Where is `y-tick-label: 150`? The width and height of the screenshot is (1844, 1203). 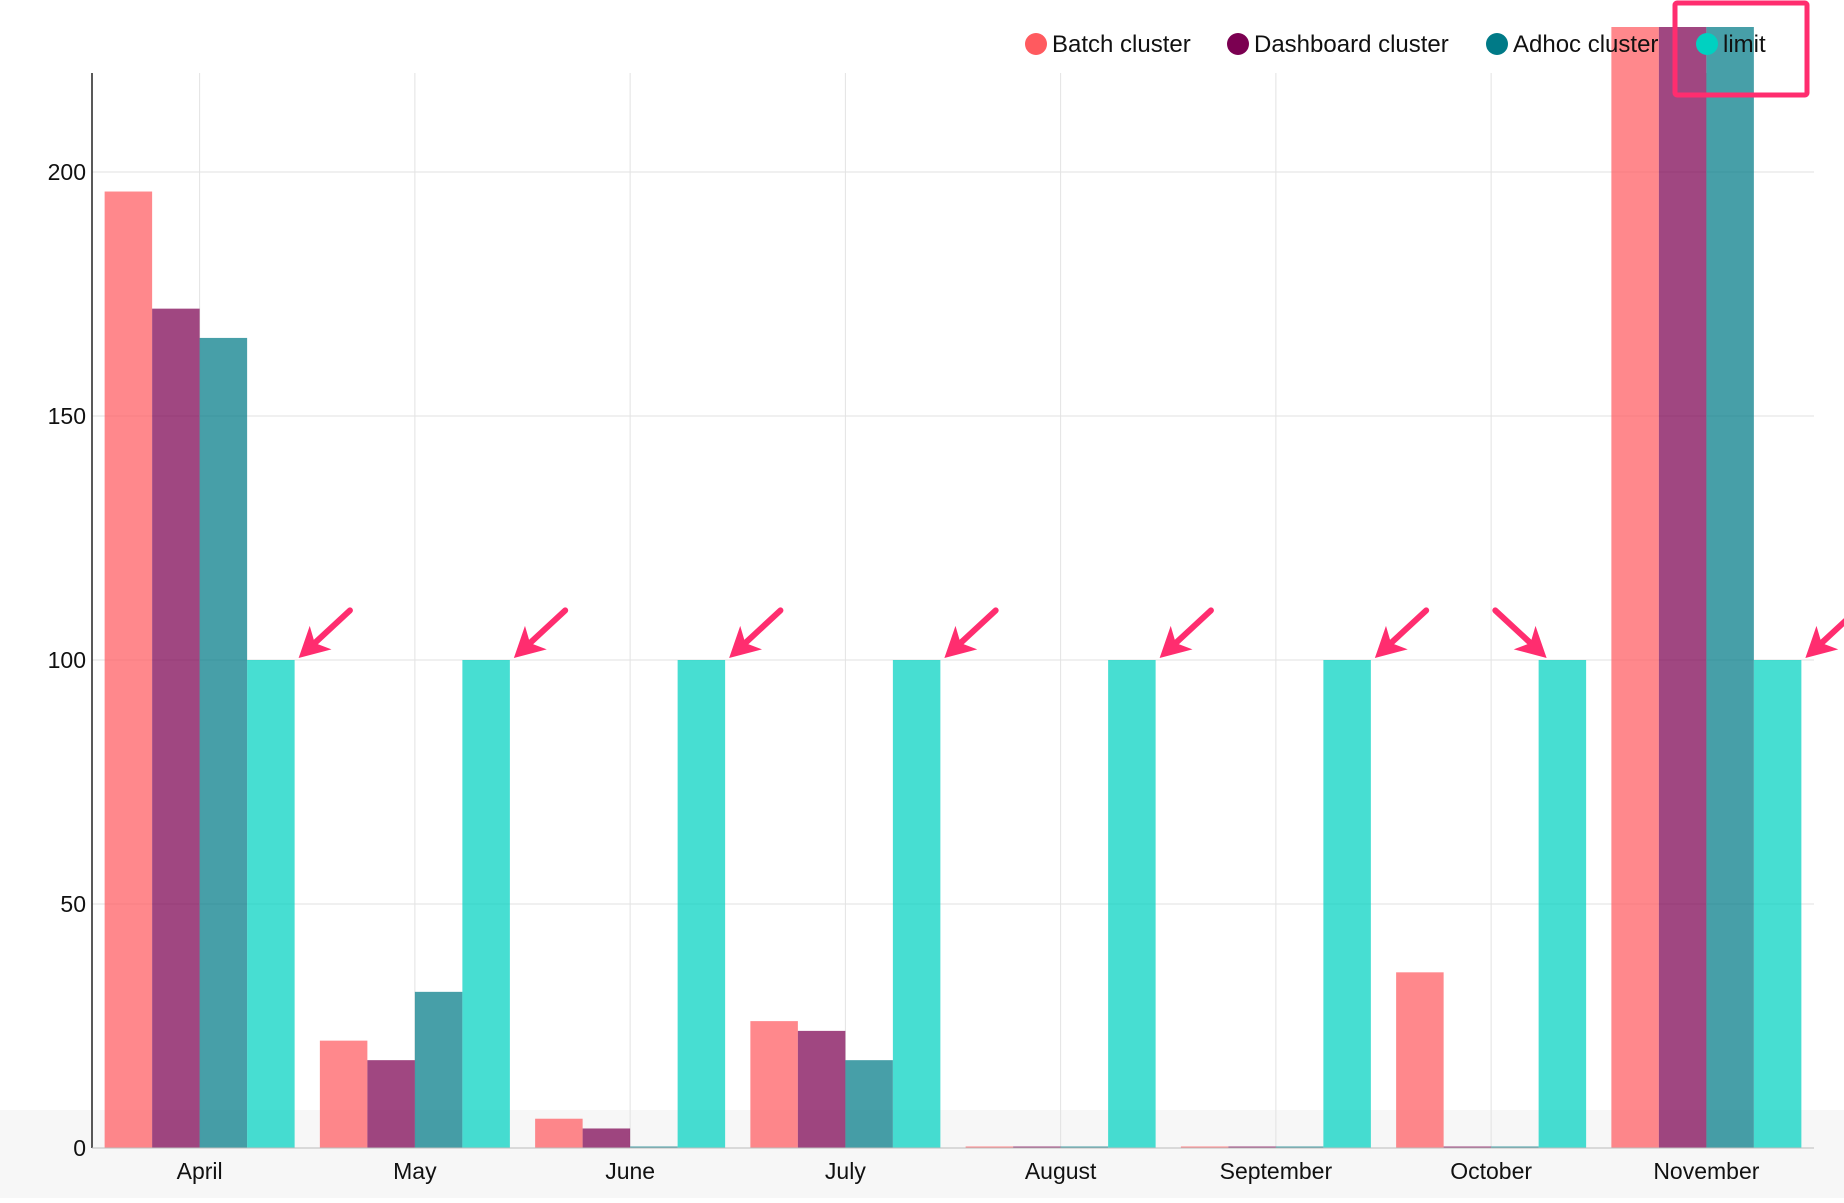
y-tick-label: 150 is located at coordinates (67, 416).